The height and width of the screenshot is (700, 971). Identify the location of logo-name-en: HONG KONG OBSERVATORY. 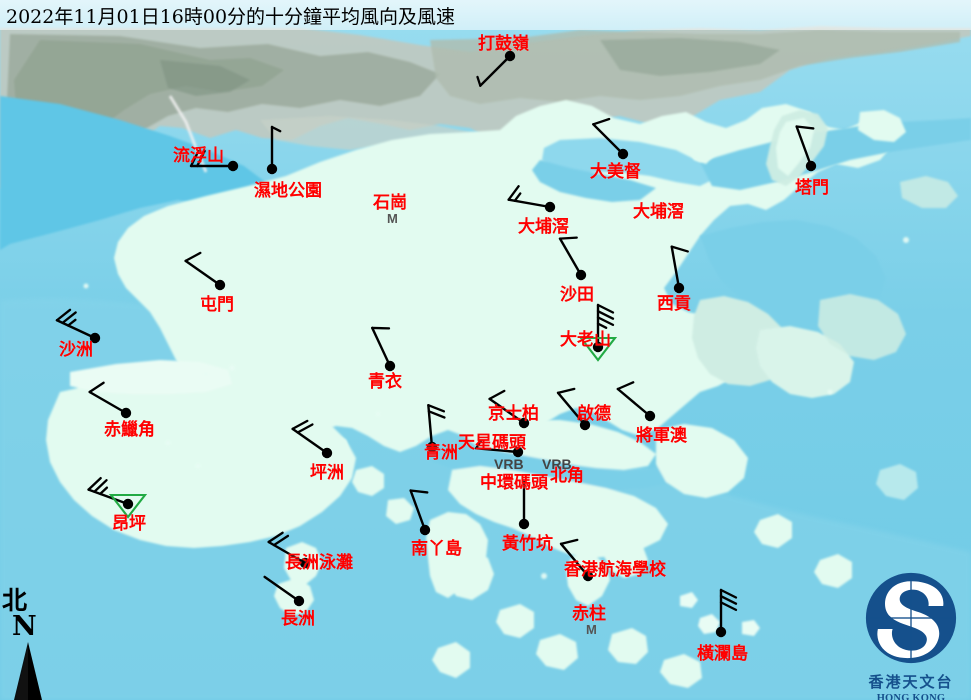
(911, 696).